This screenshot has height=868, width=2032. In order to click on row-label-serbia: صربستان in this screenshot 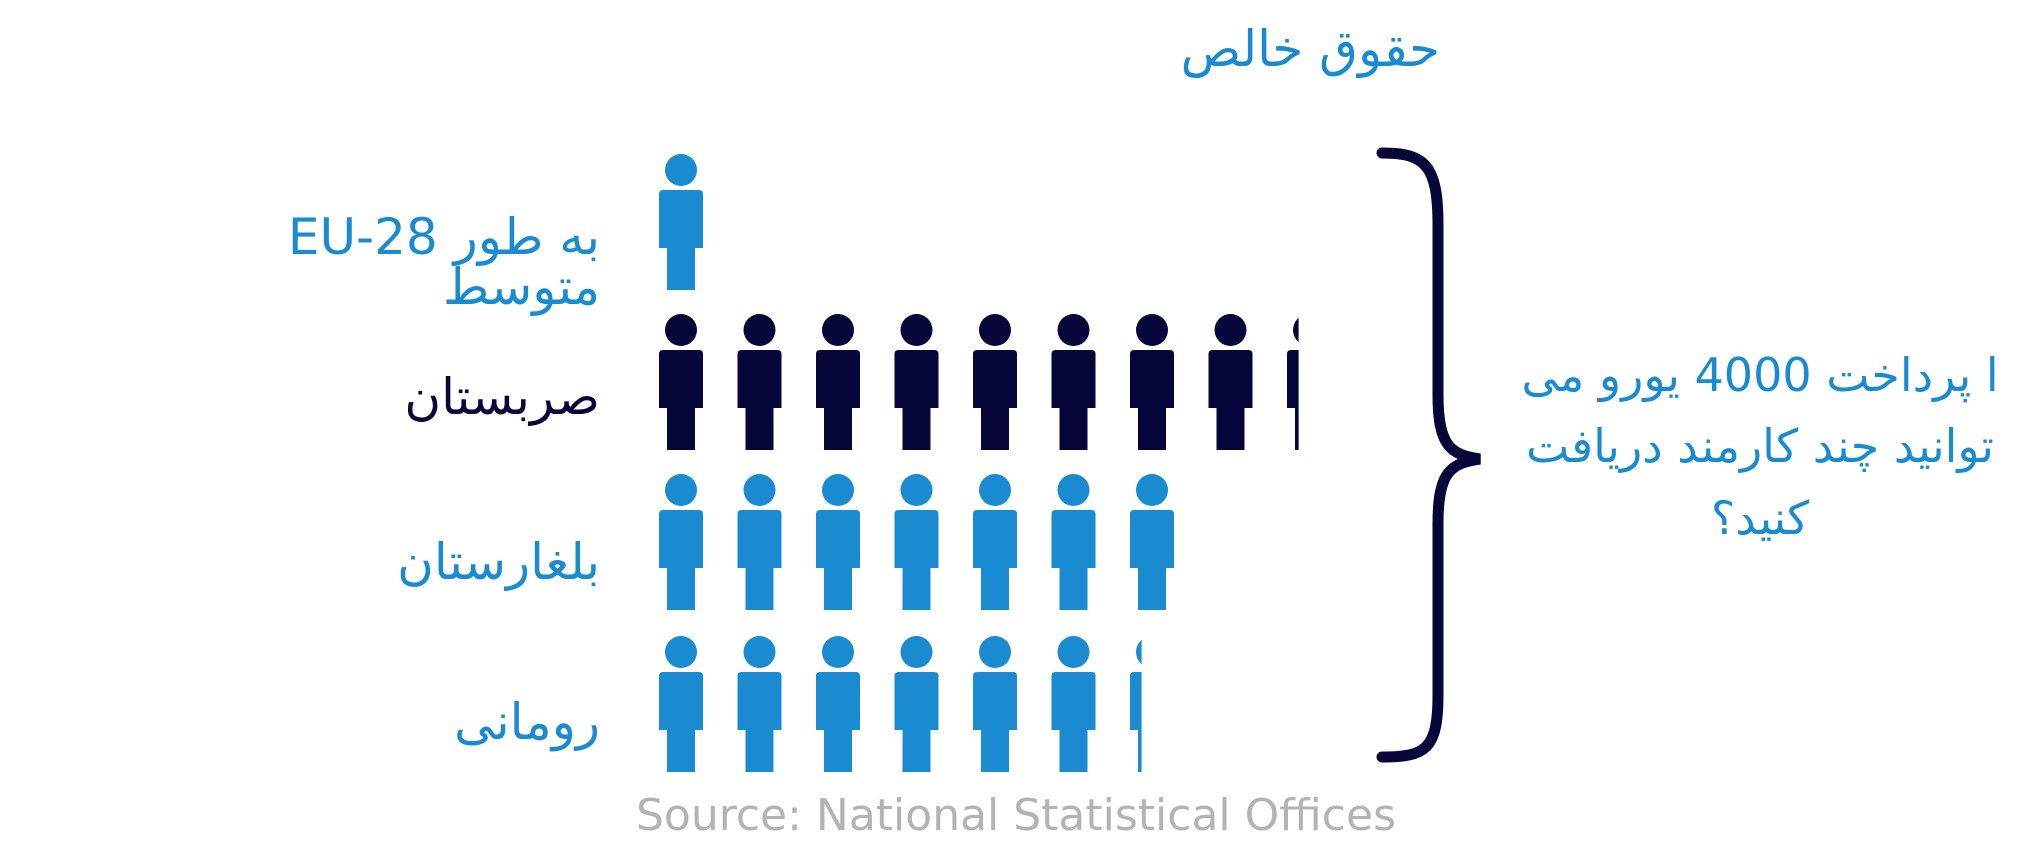, I will do `click(502, 397)`.